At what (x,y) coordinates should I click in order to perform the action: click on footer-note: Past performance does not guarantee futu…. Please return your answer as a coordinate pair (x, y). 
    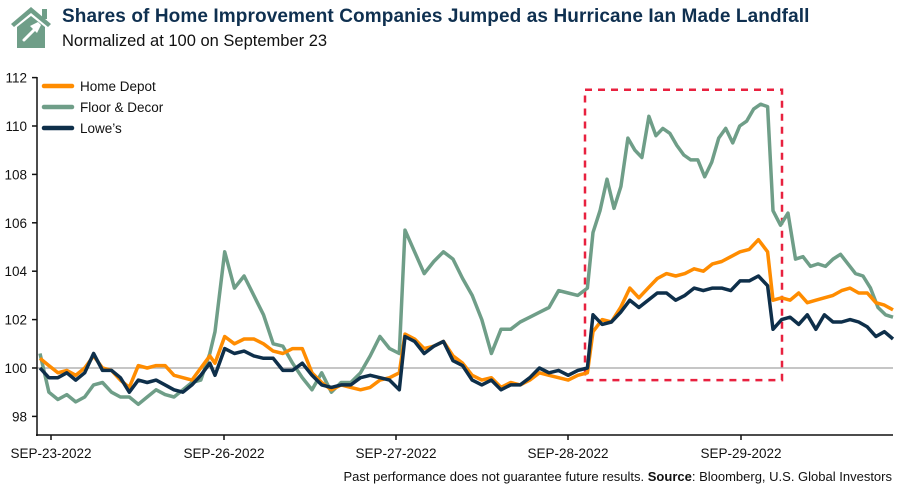
    Looking at the image, I should click on (618, 476).